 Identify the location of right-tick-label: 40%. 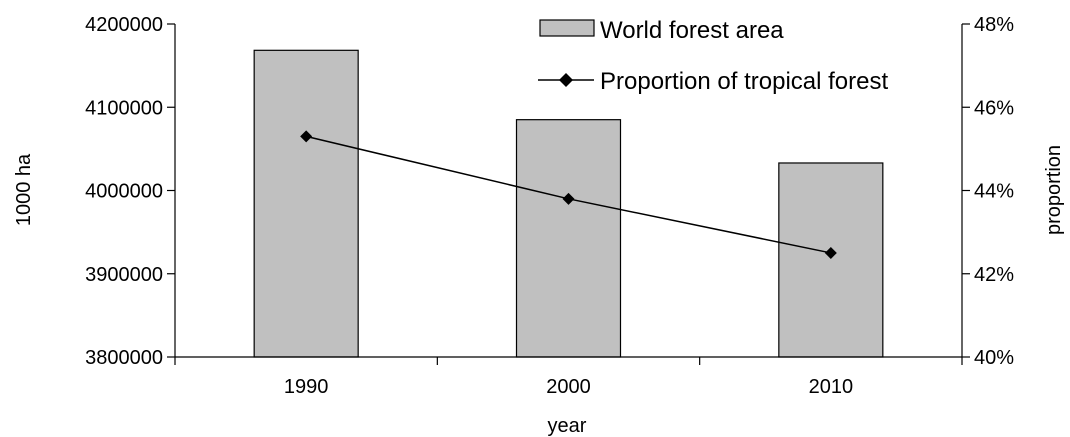
(994, 358).